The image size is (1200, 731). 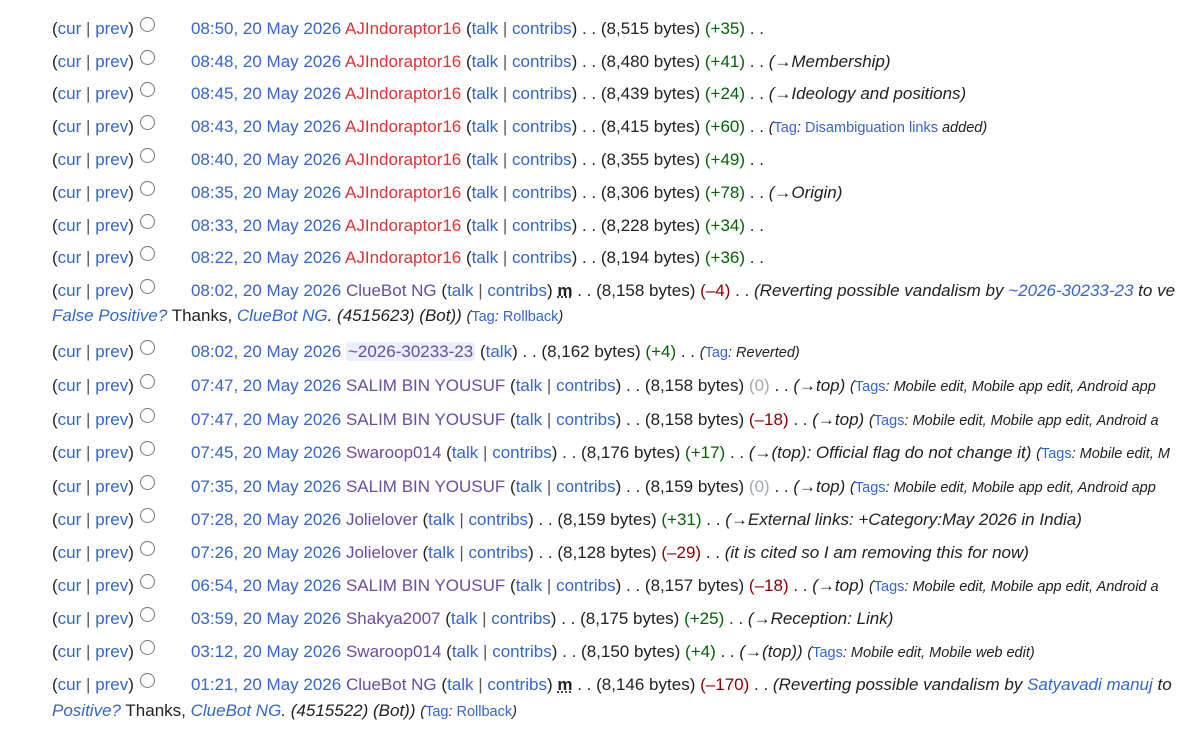 I want to click on timestamp-link: 08:43, 20 May 2026, so click(x=266, y=126).